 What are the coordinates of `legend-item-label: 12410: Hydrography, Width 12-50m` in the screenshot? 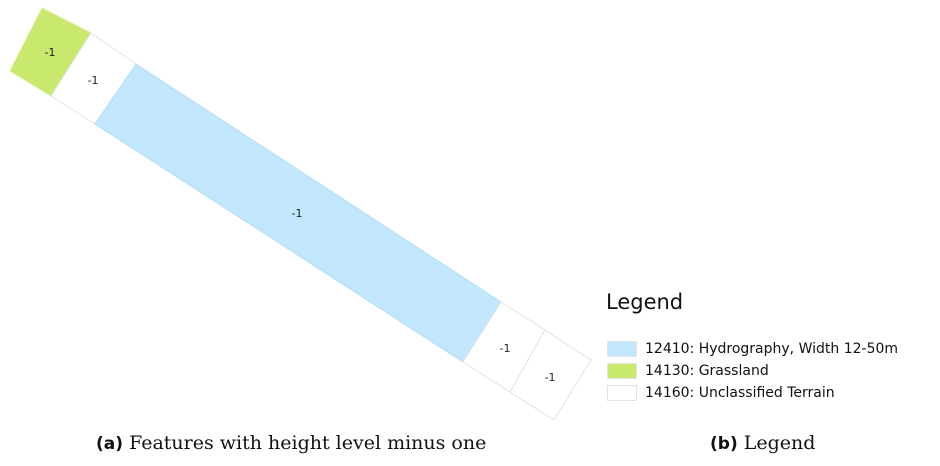 It's located at (772, 349).